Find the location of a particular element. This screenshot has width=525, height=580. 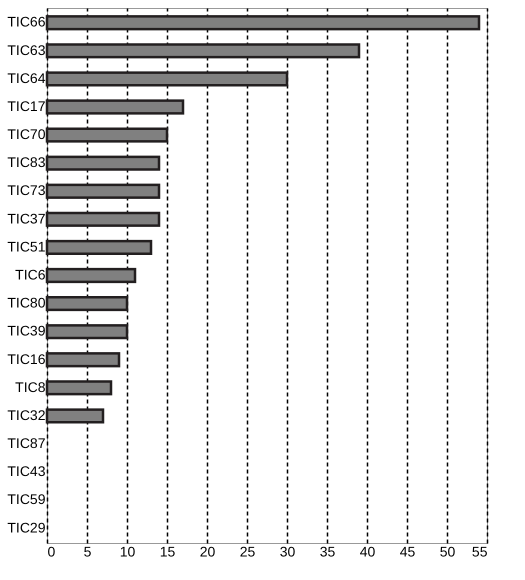

y-tick-label: TIC63 is located at coordinates (26, 50).